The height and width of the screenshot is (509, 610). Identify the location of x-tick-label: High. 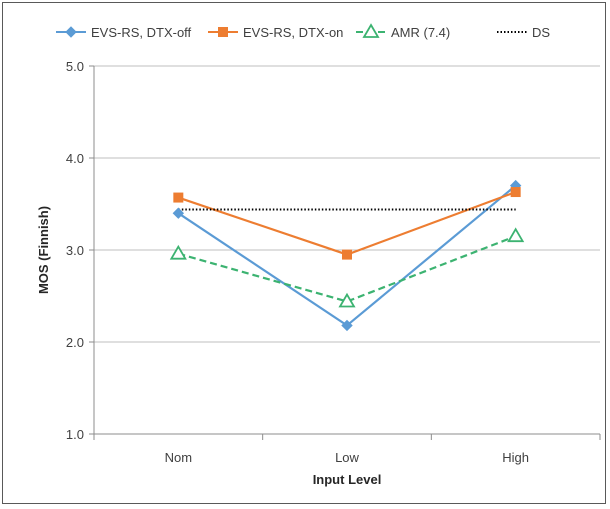
(515, 457).